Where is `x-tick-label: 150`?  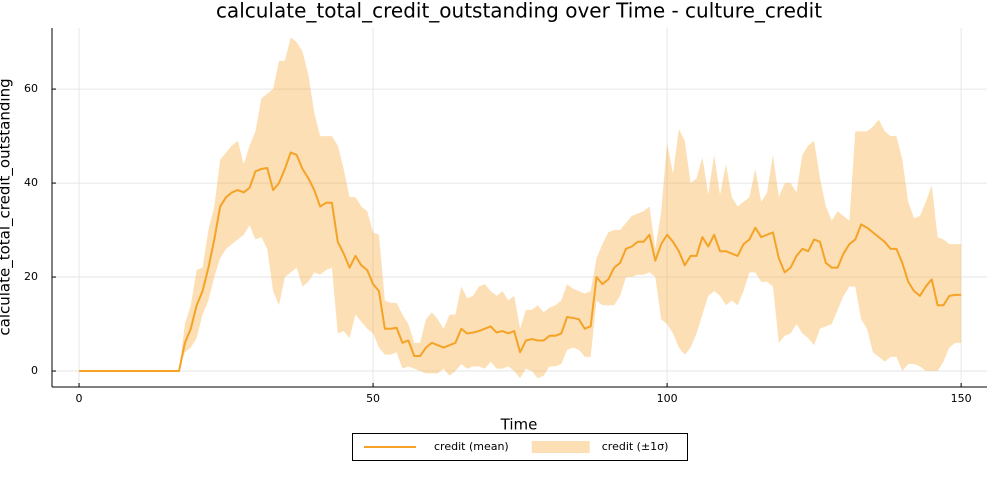 x-tick-label: 150 is located at coordinates (961, 398).